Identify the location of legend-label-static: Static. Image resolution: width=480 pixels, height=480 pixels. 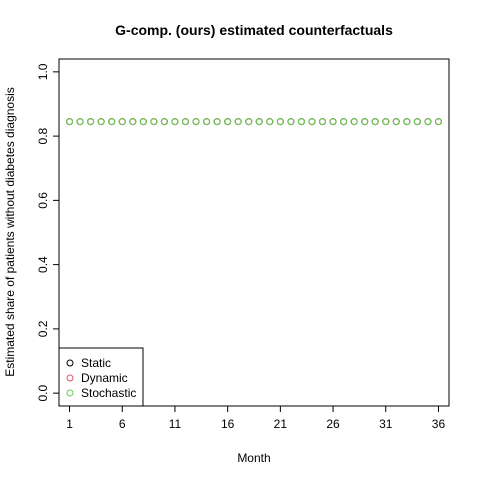
(96, 363).